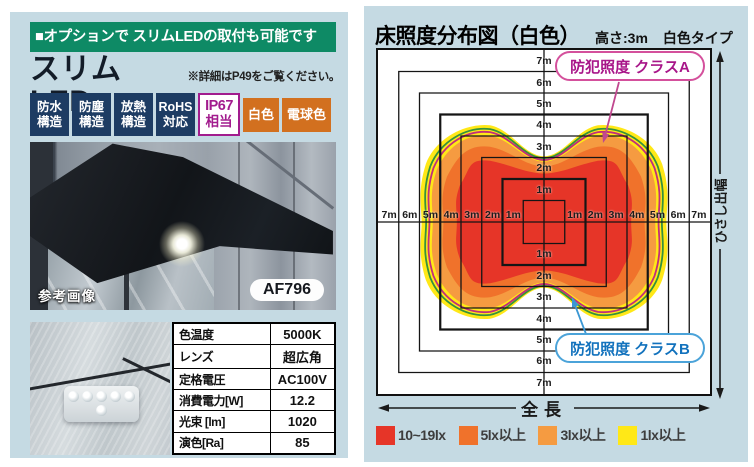  Describe the element at coordinates (221, 443) in the screenshot. I see `spec-label: 演色[Ra]` at that location.